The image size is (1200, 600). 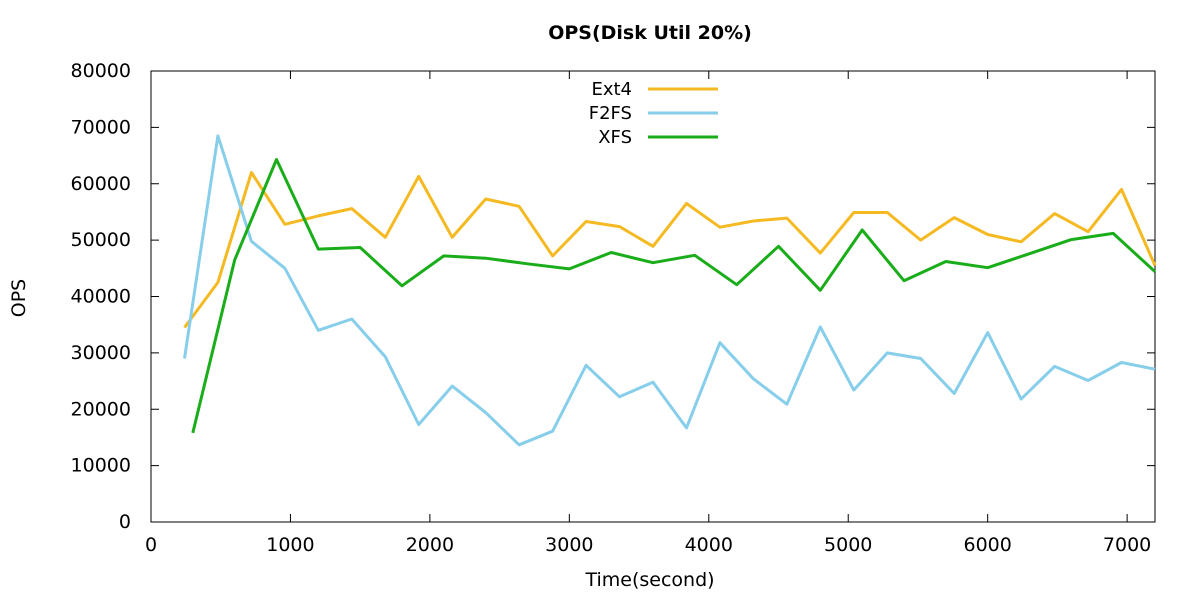 What do you see at coordinates (151, 545) in the screenshot?
I see `x-tick-label: 0` at bounding box center [151, 545].